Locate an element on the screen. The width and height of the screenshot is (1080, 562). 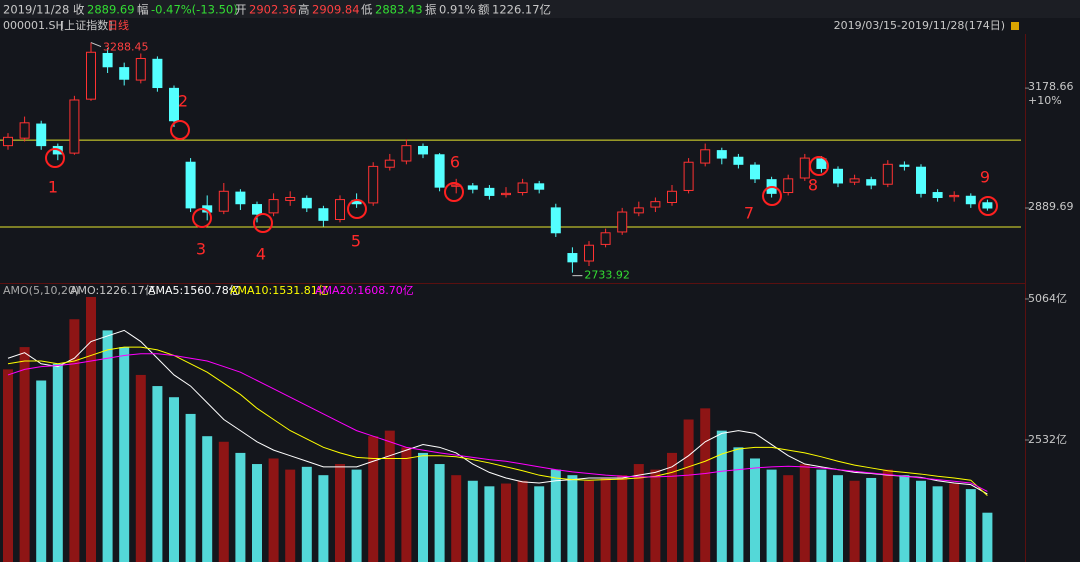
annotation-label: 5 is located at coordinates (356, 241).